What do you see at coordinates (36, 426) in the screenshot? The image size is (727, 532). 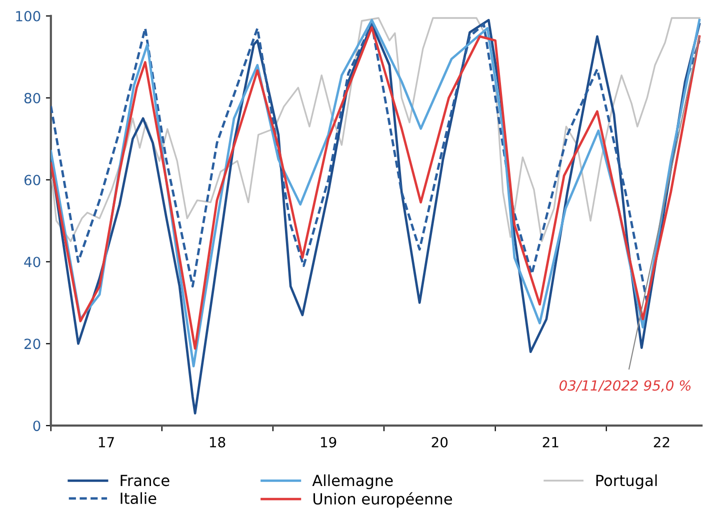 I see `y-tick-label: 0` at bounding box center [36, 426].